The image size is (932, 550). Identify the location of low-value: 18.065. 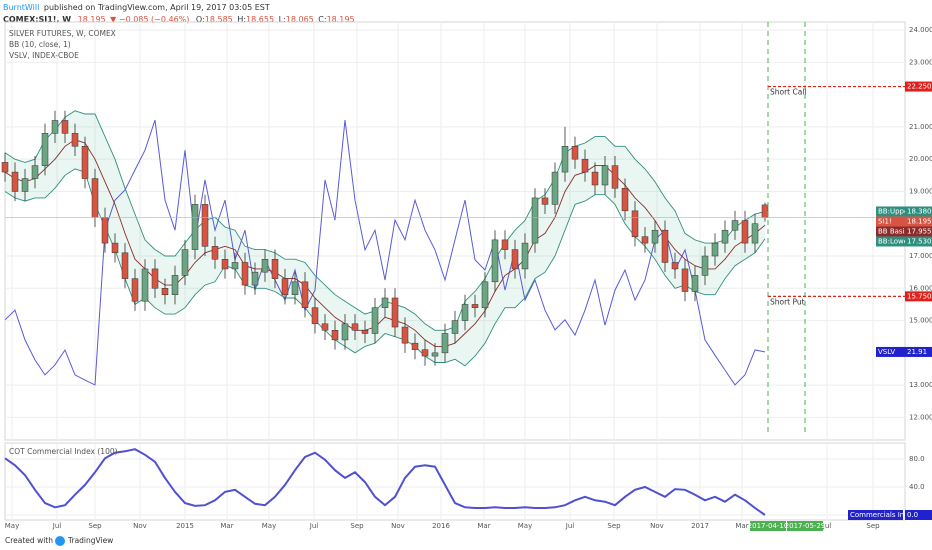
(300, 19).